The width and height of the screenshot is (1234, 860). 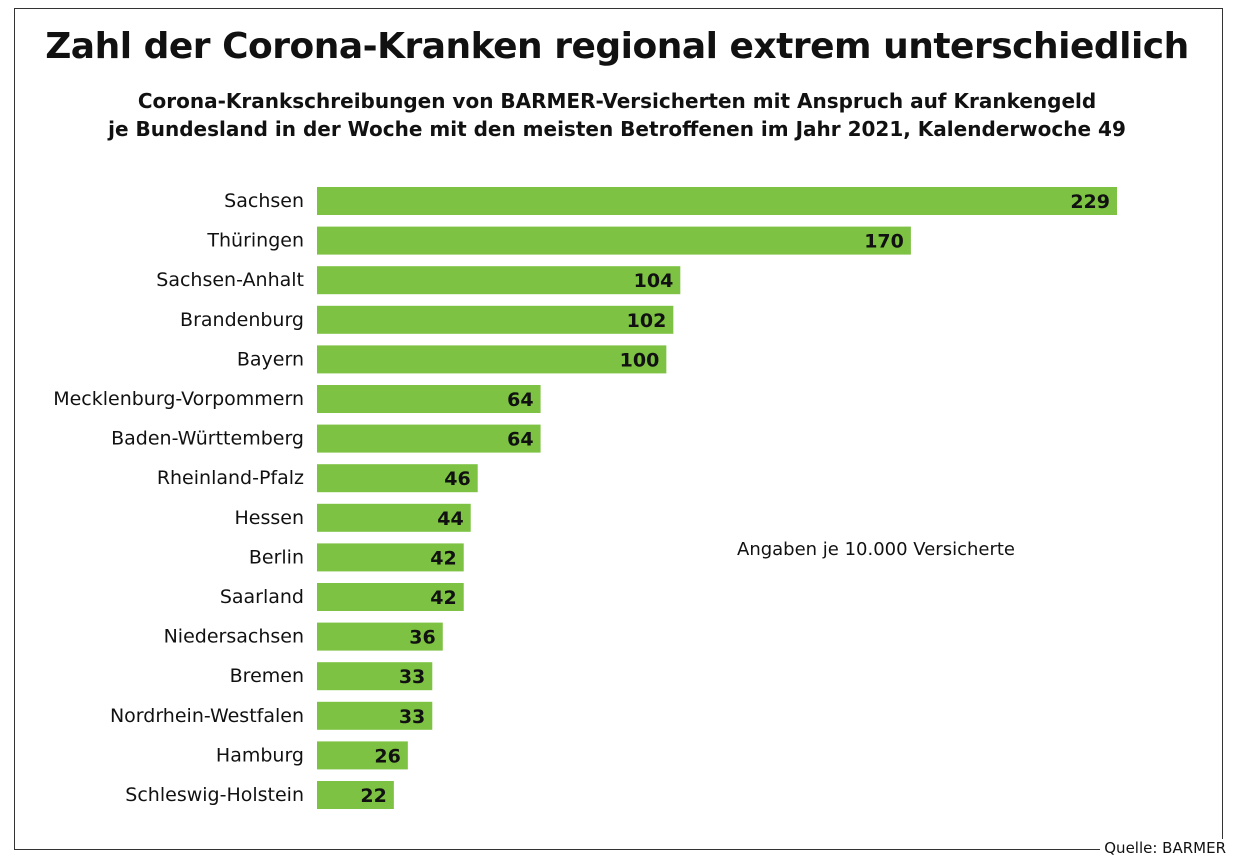 What do you see at coordinates (884, 242) in the screenshot?
I see `value-label: 170` at bounding box center [884, 242].